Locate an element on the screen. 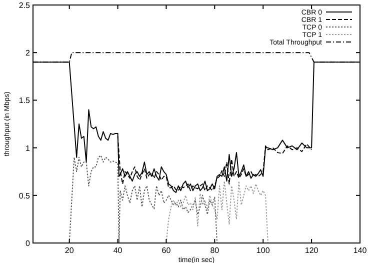 This screenshot has width=369, height=263. x-tick-label: 140 is located at coordinates (360, 250).